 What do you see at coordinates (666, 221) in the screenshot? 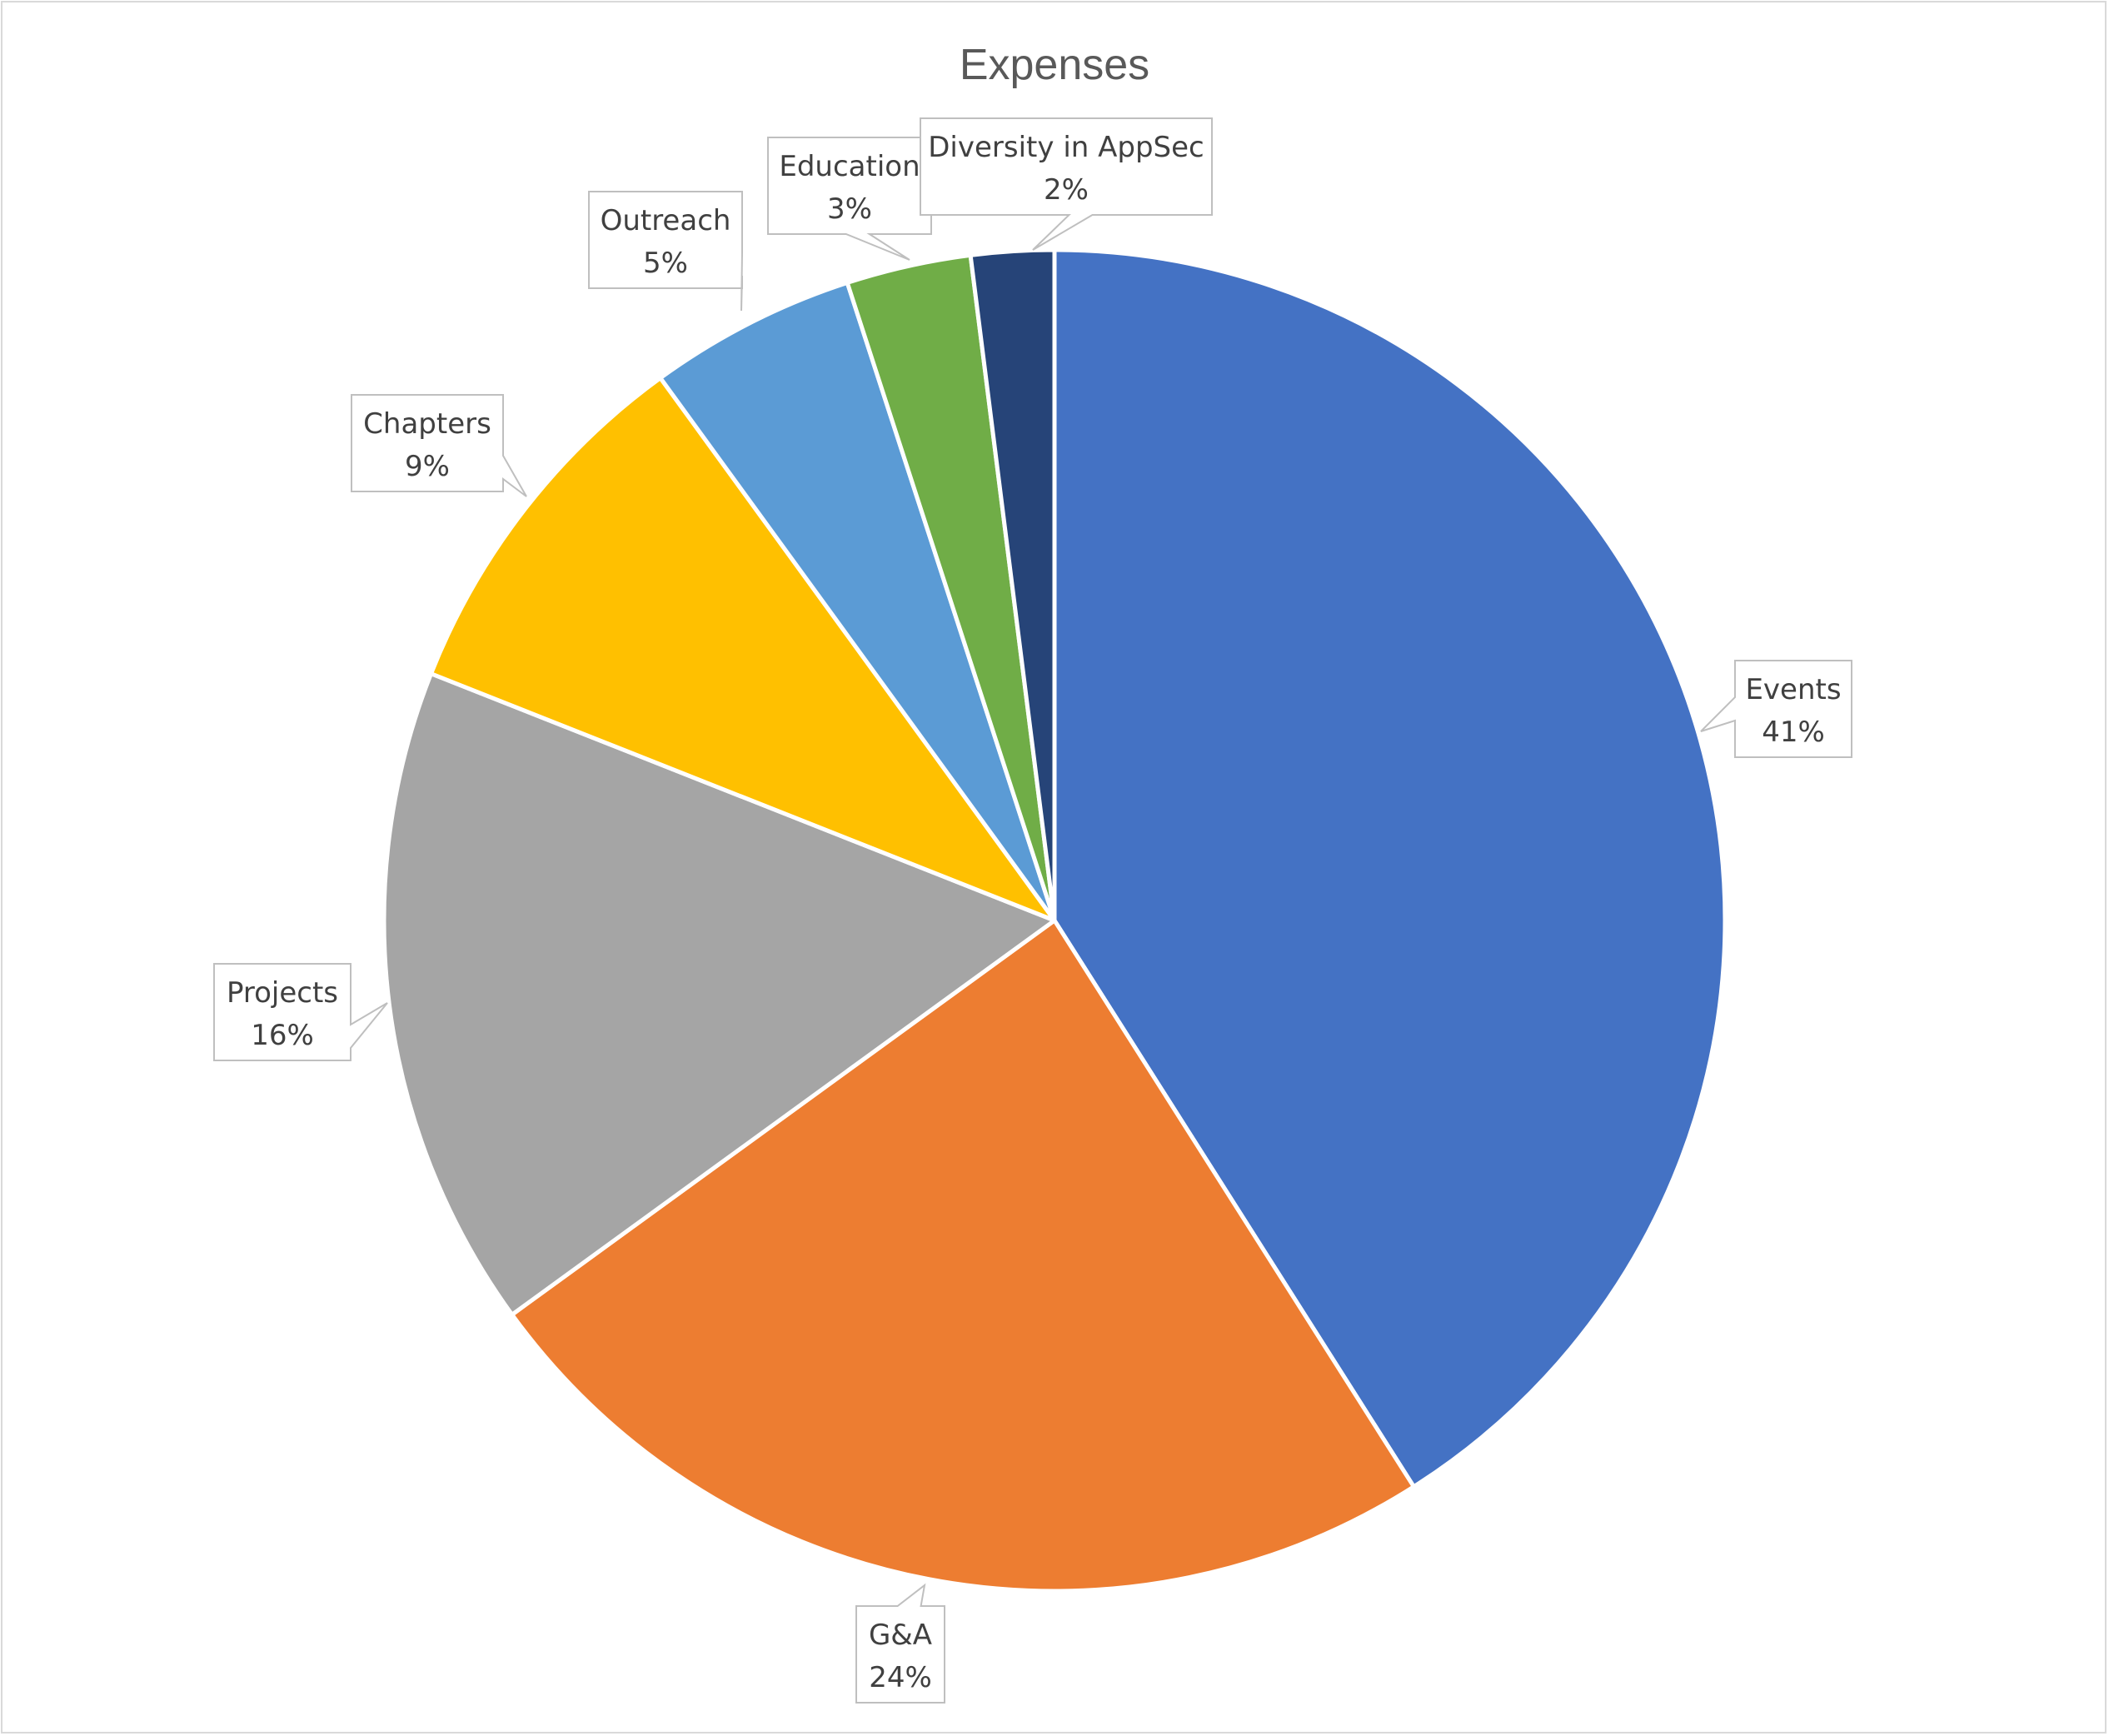
I see `data-label-outreach: Outreach` at bounding box center [666, 221].